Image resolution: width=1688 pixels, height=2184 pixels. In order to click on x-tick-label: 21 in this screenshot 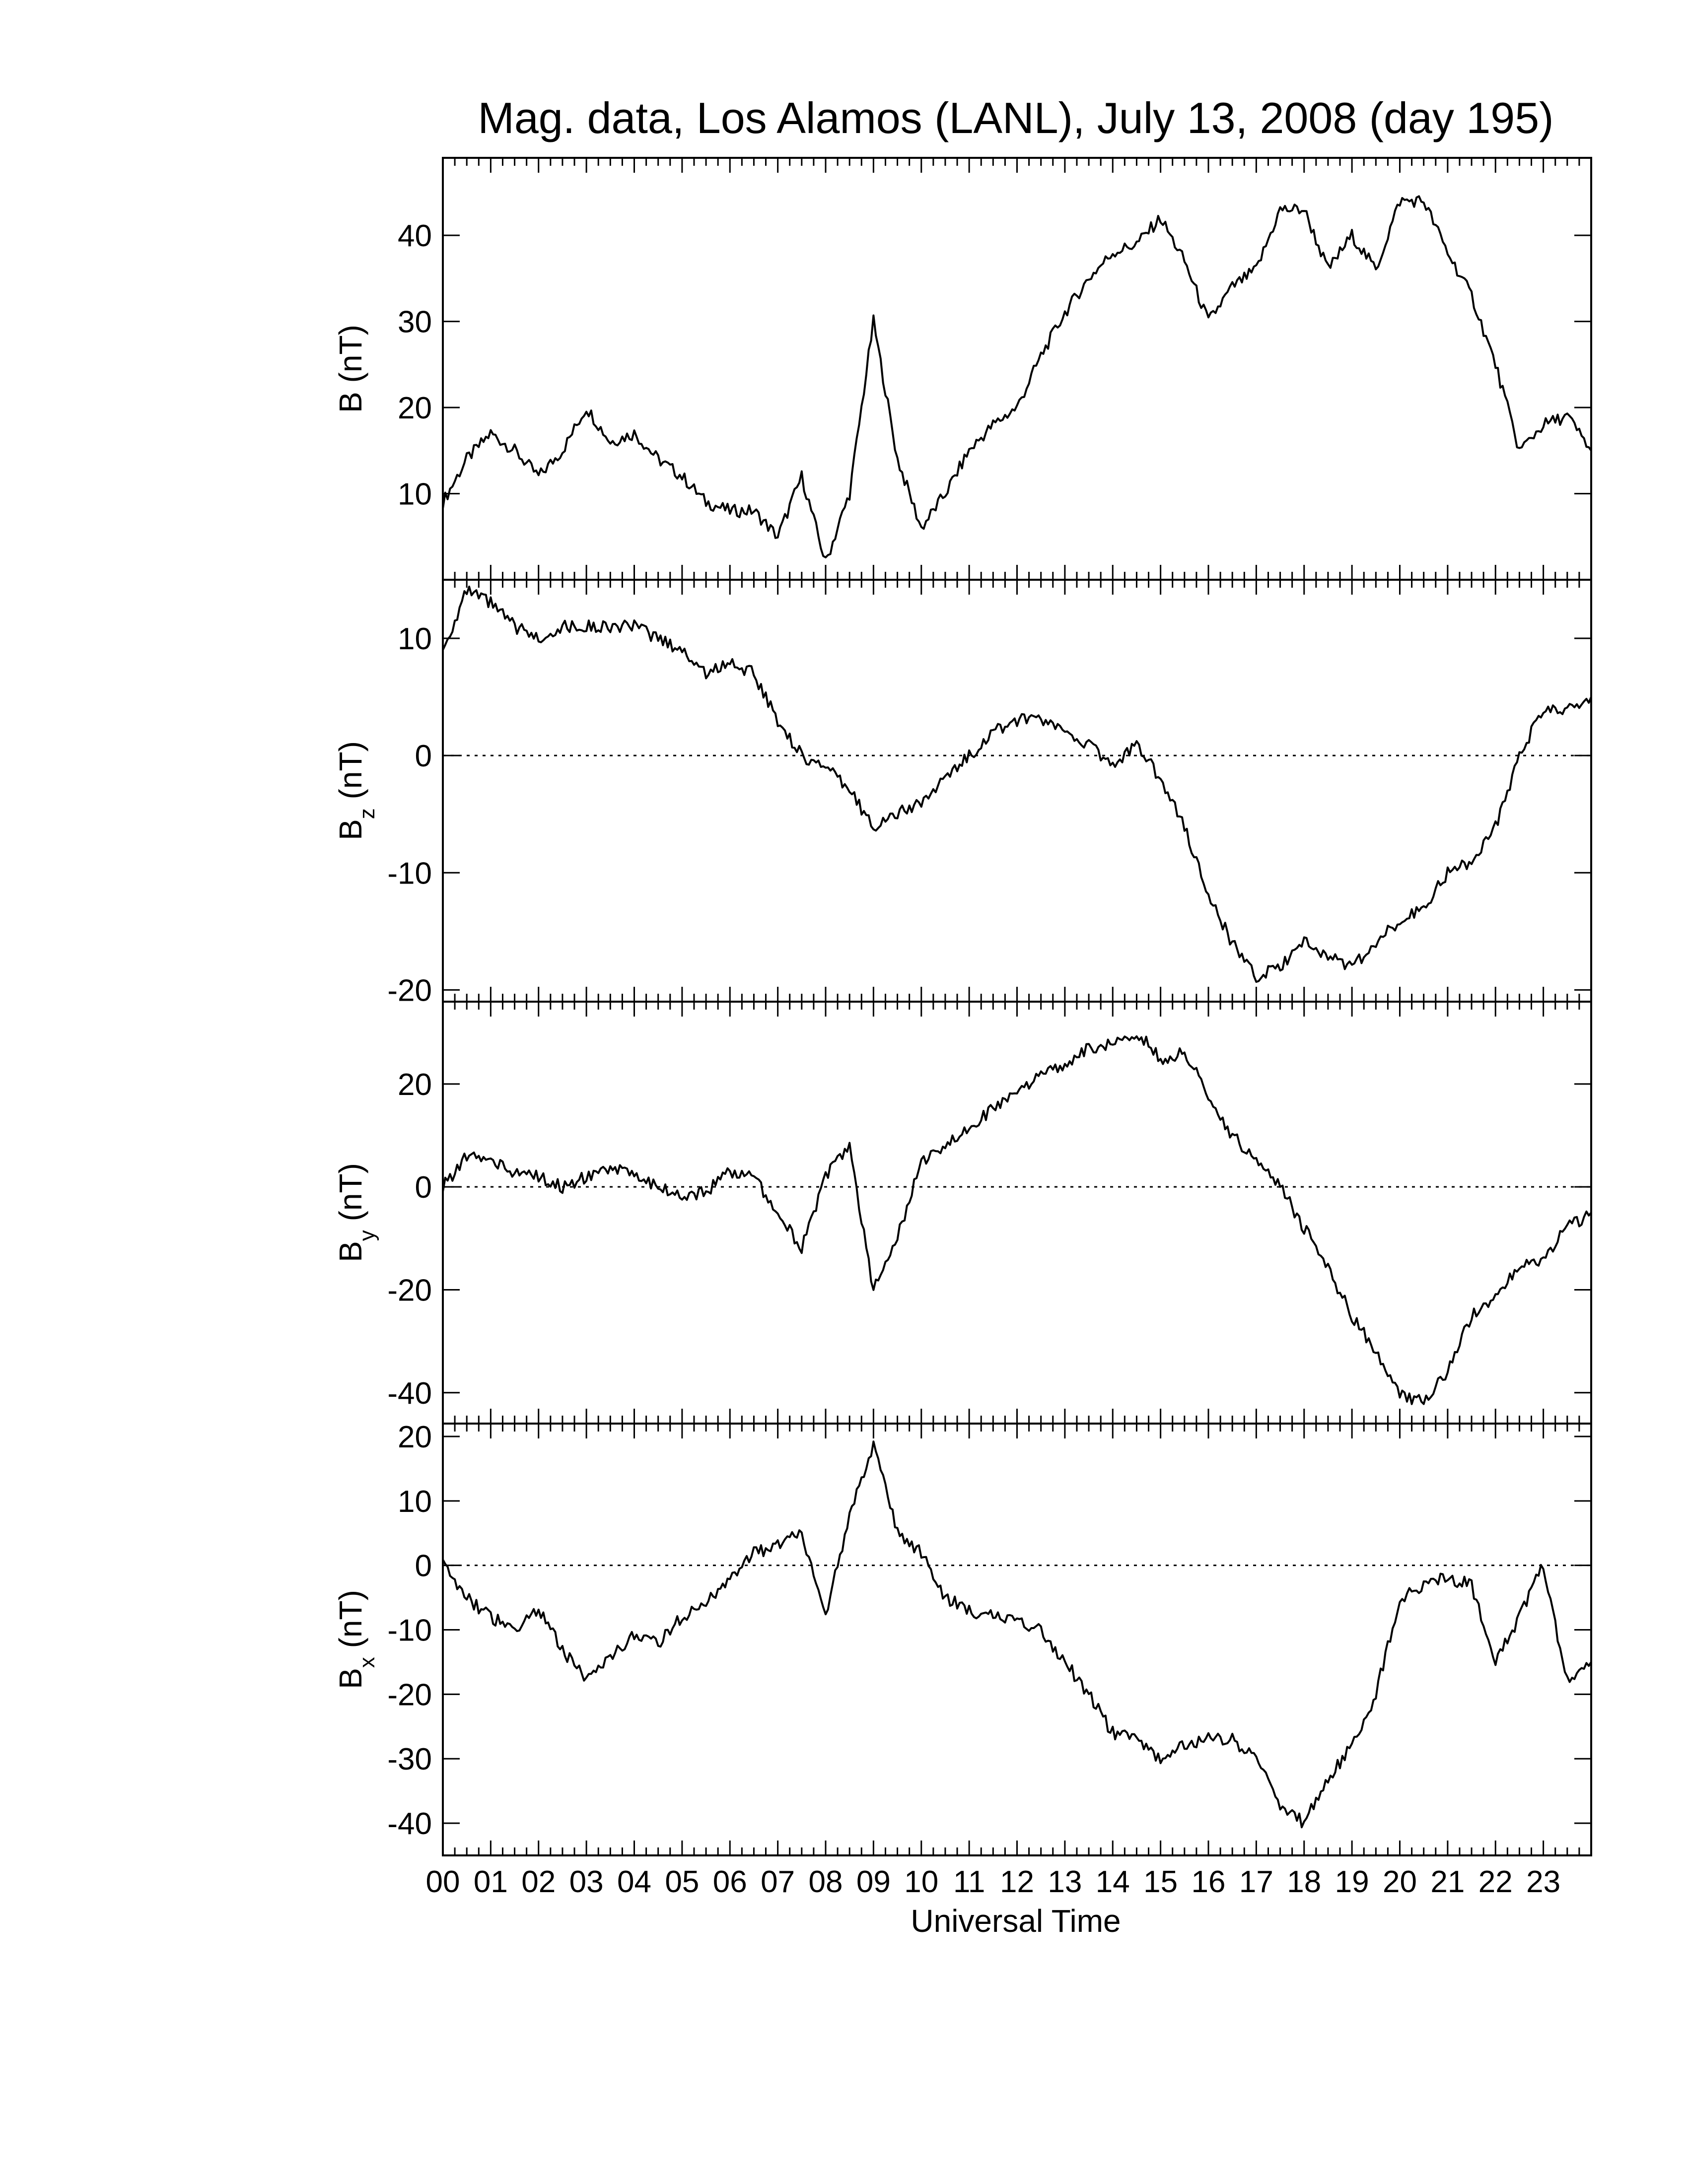, I will do `click(1447, 1882)`.